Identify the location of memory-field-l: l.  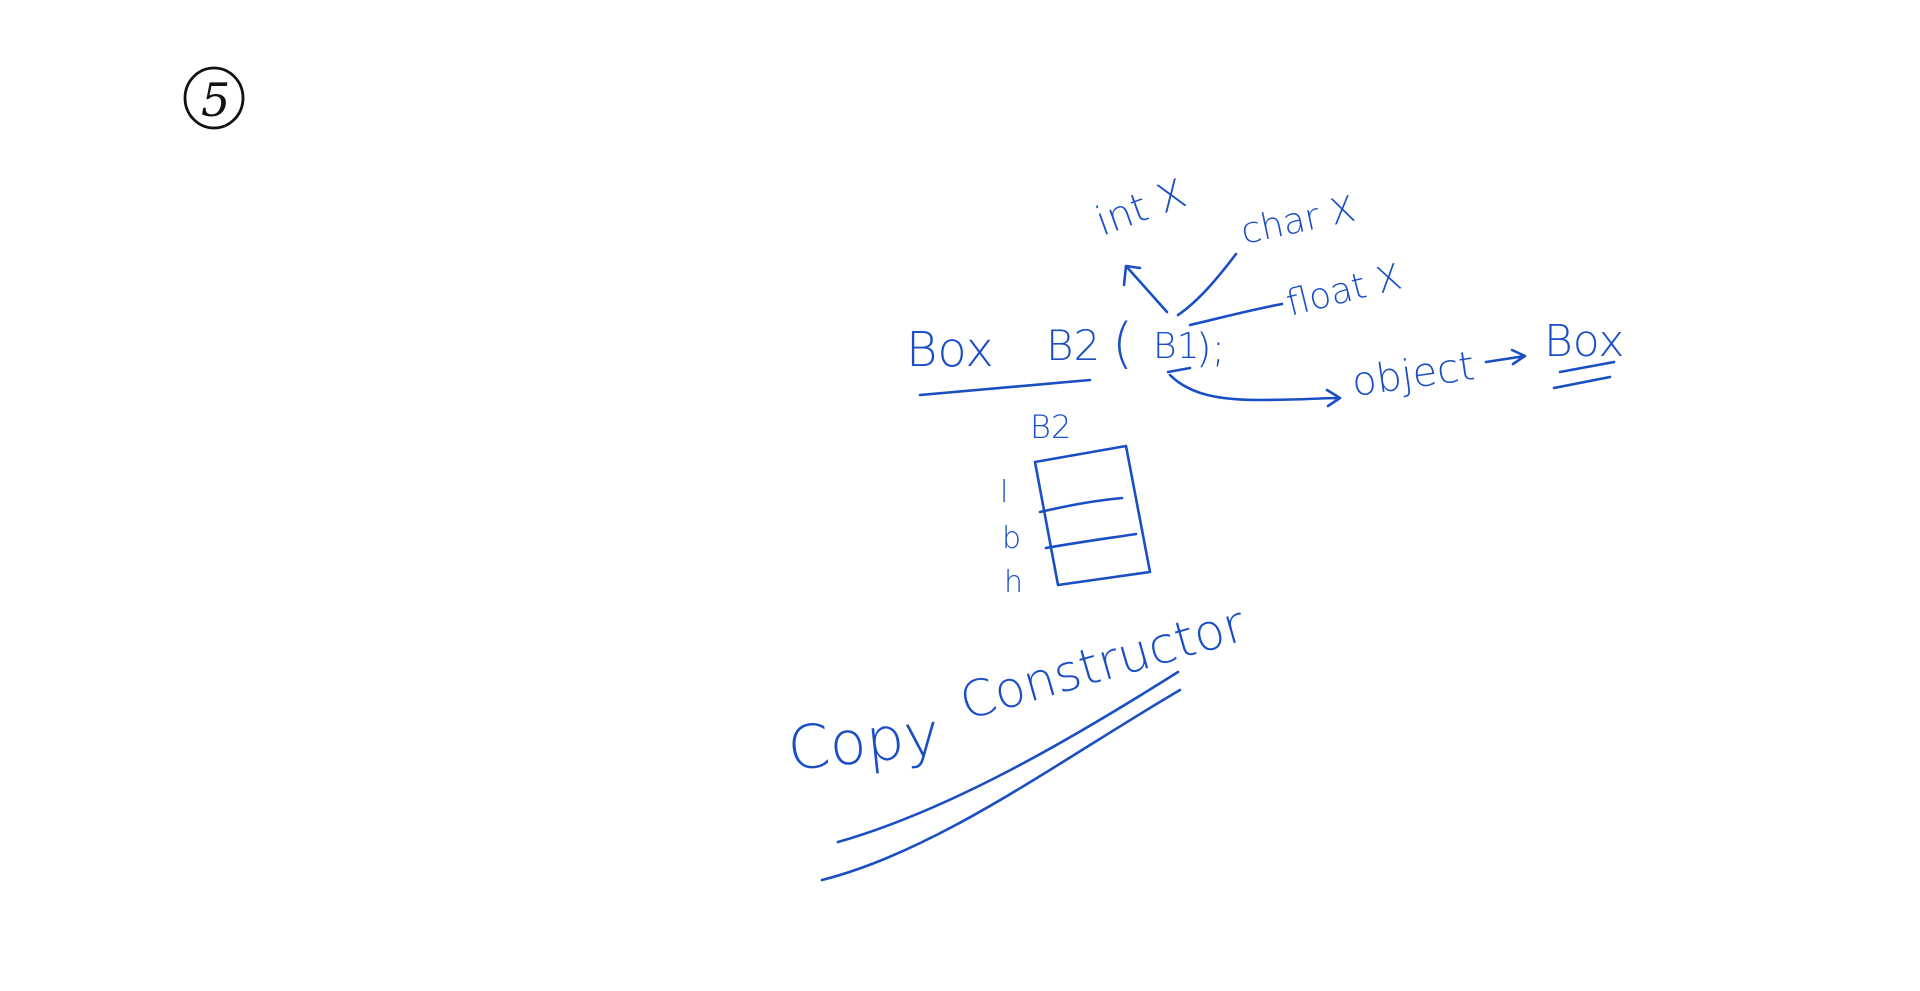
(1004, 492).